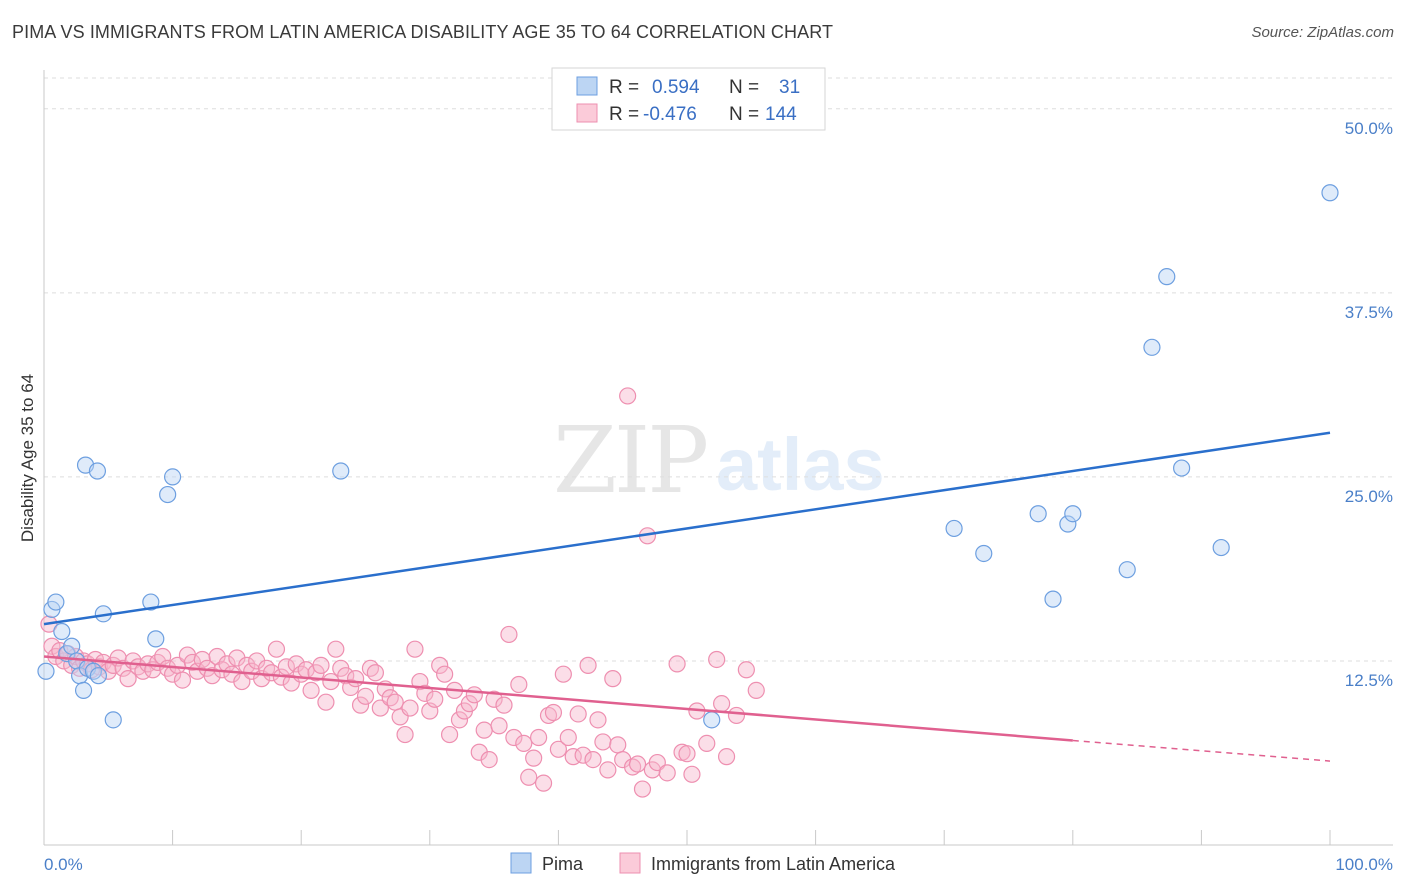  Describe the element at coordinates (521, 863) in the screenshot. I see `bottom-legend-swatch-pima` at that location.